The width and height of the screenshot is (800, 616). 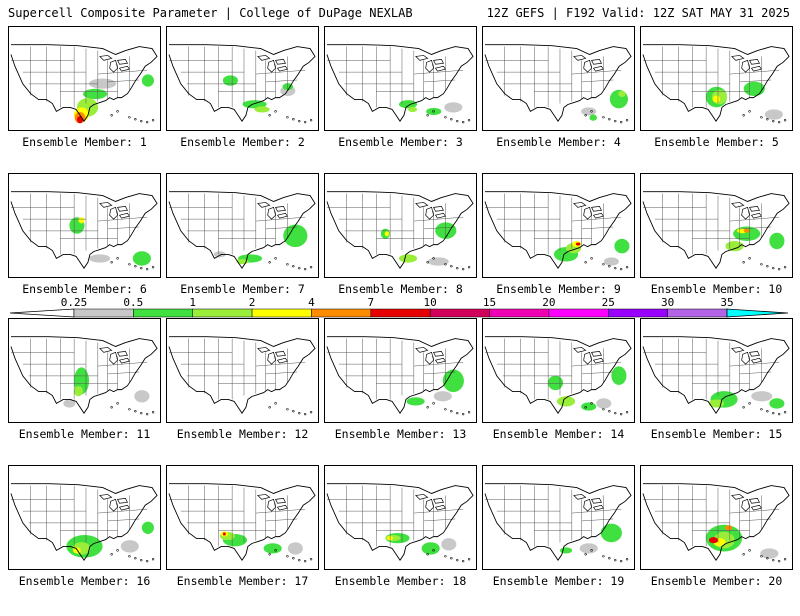 What do you see at coordinates (716, 581) in the screenshot?
I see `member-caption: Ensemble Member: 20` at bounding box center [716, 581].